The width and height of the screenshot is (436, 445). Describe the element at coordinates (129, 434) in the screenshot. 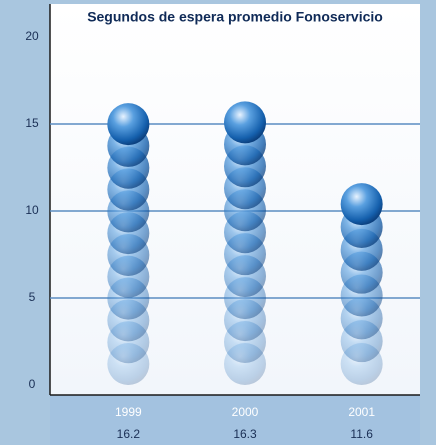

I see `value-label: 16.2` at that location.